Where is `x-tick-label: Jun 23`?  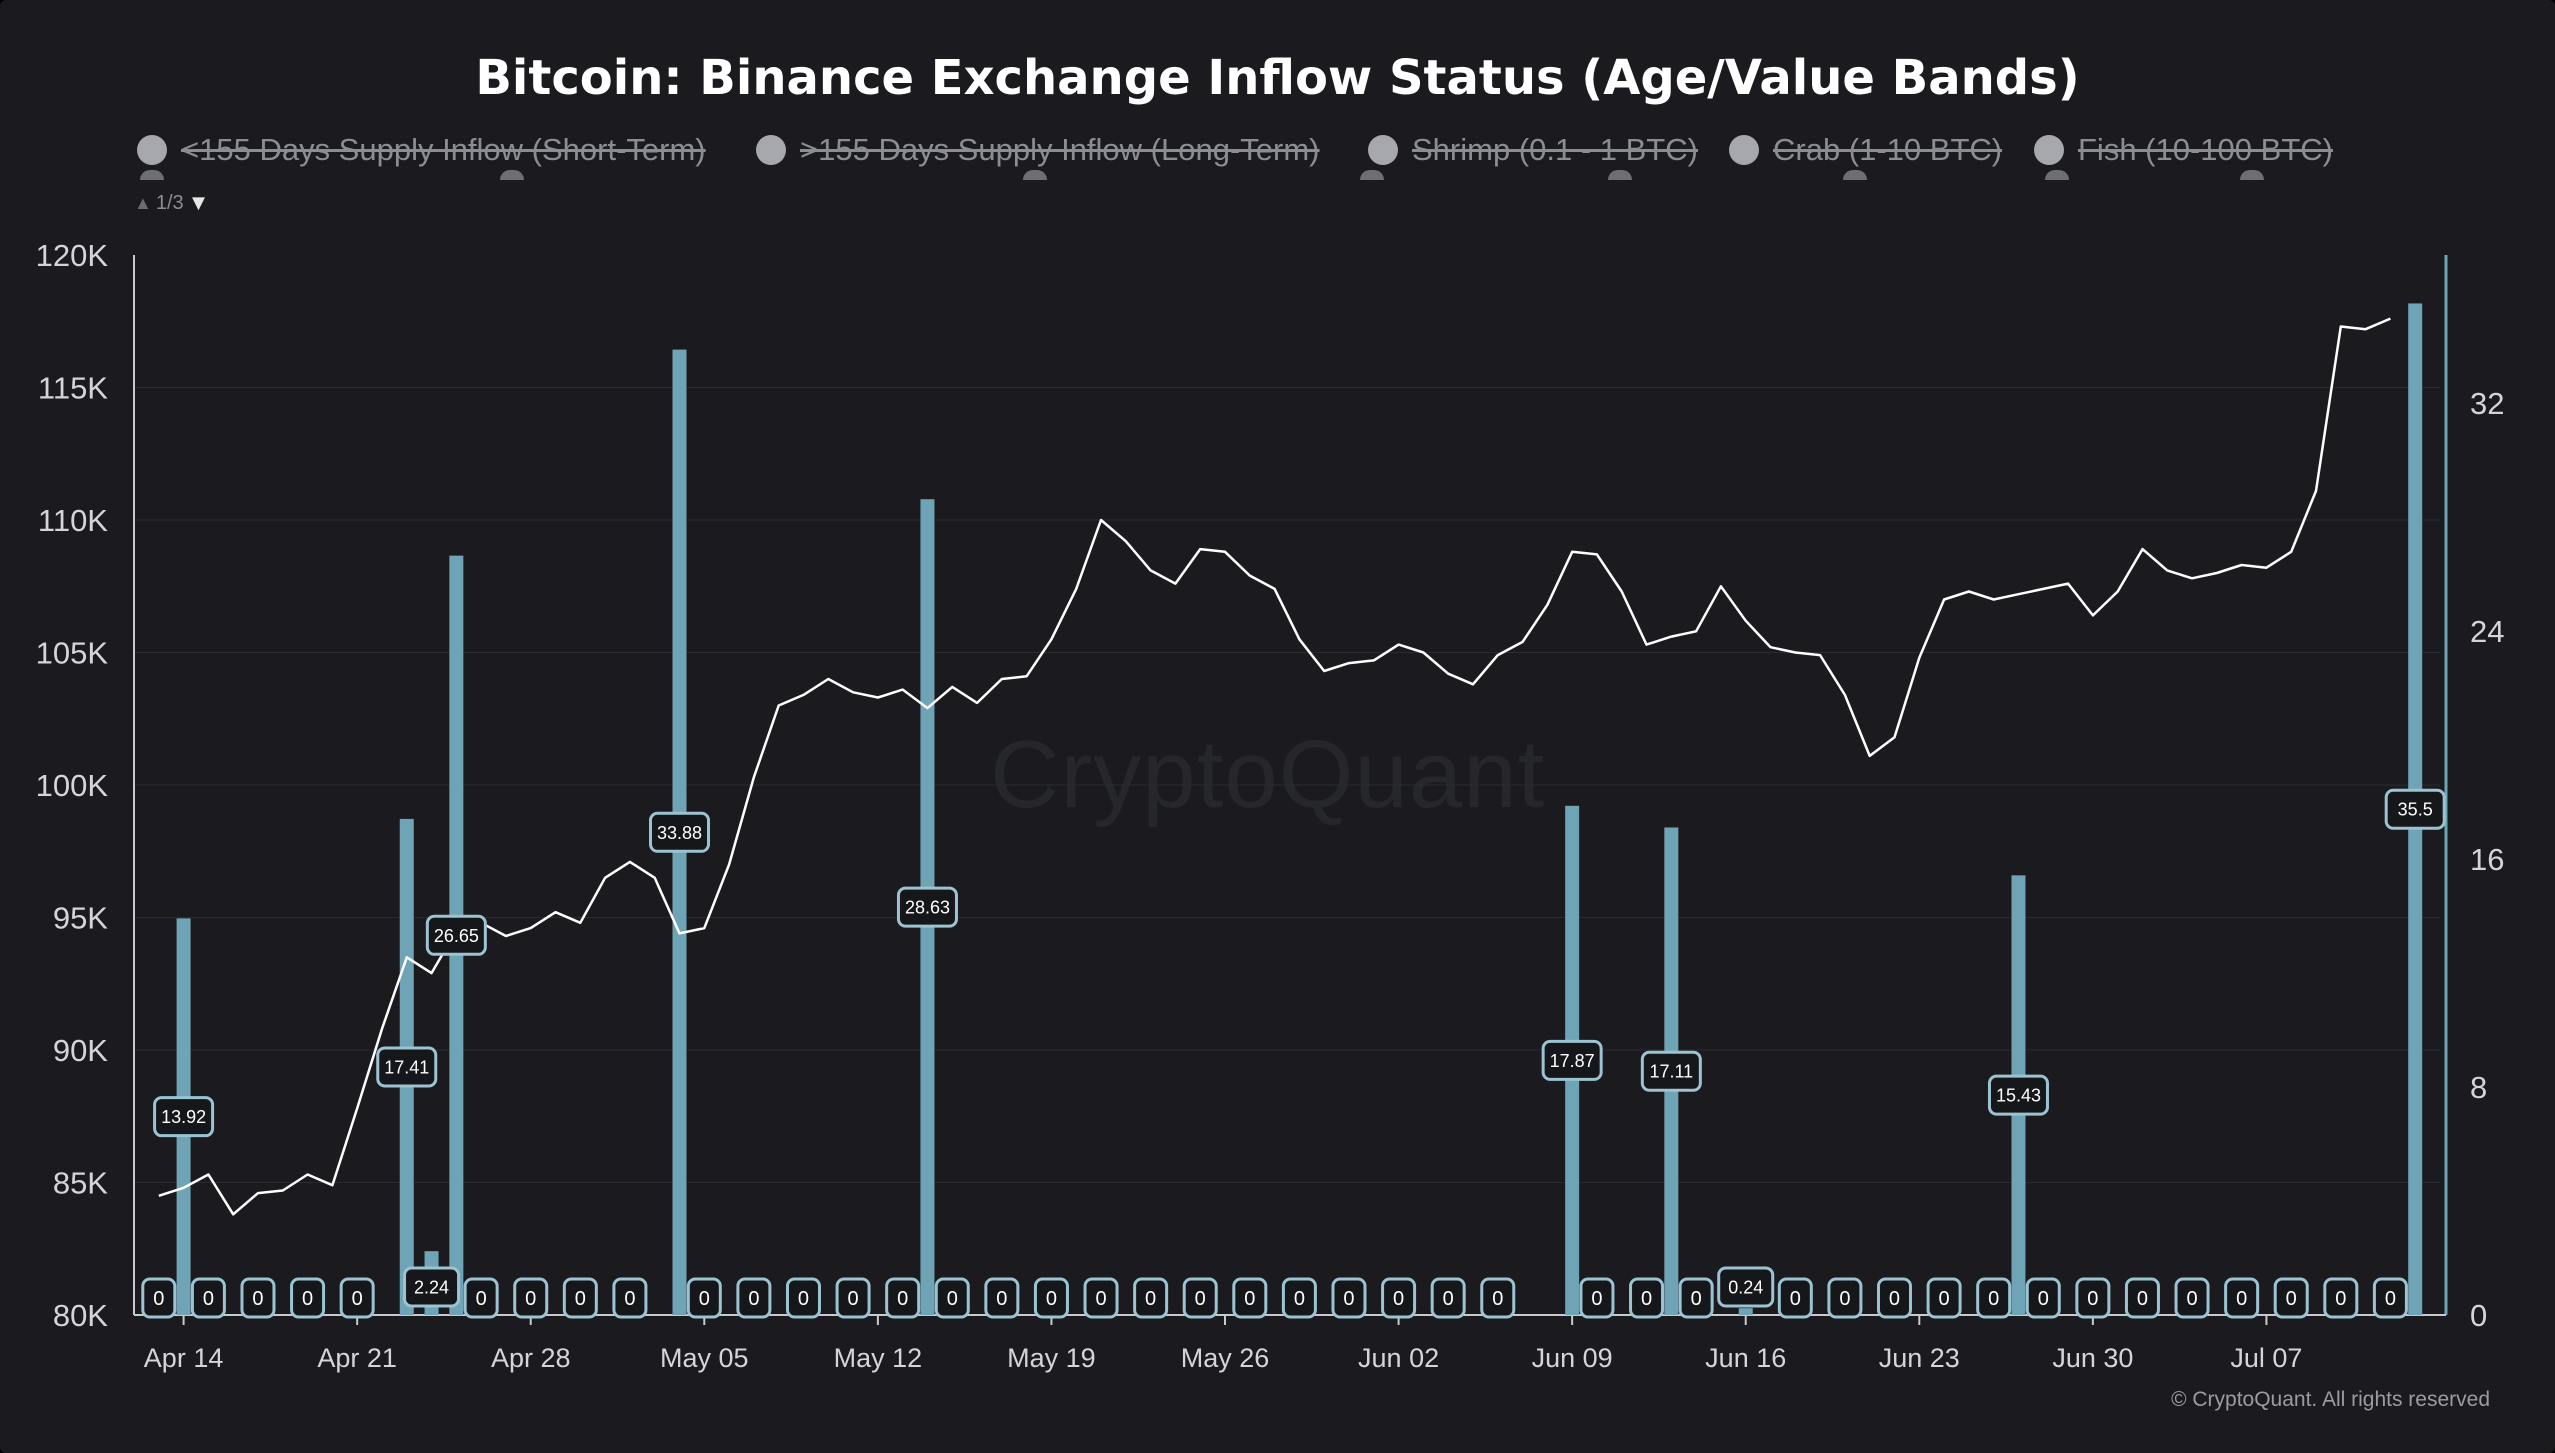 x-tick-label: Jun 23 is located at coordinates (1919, 1358).